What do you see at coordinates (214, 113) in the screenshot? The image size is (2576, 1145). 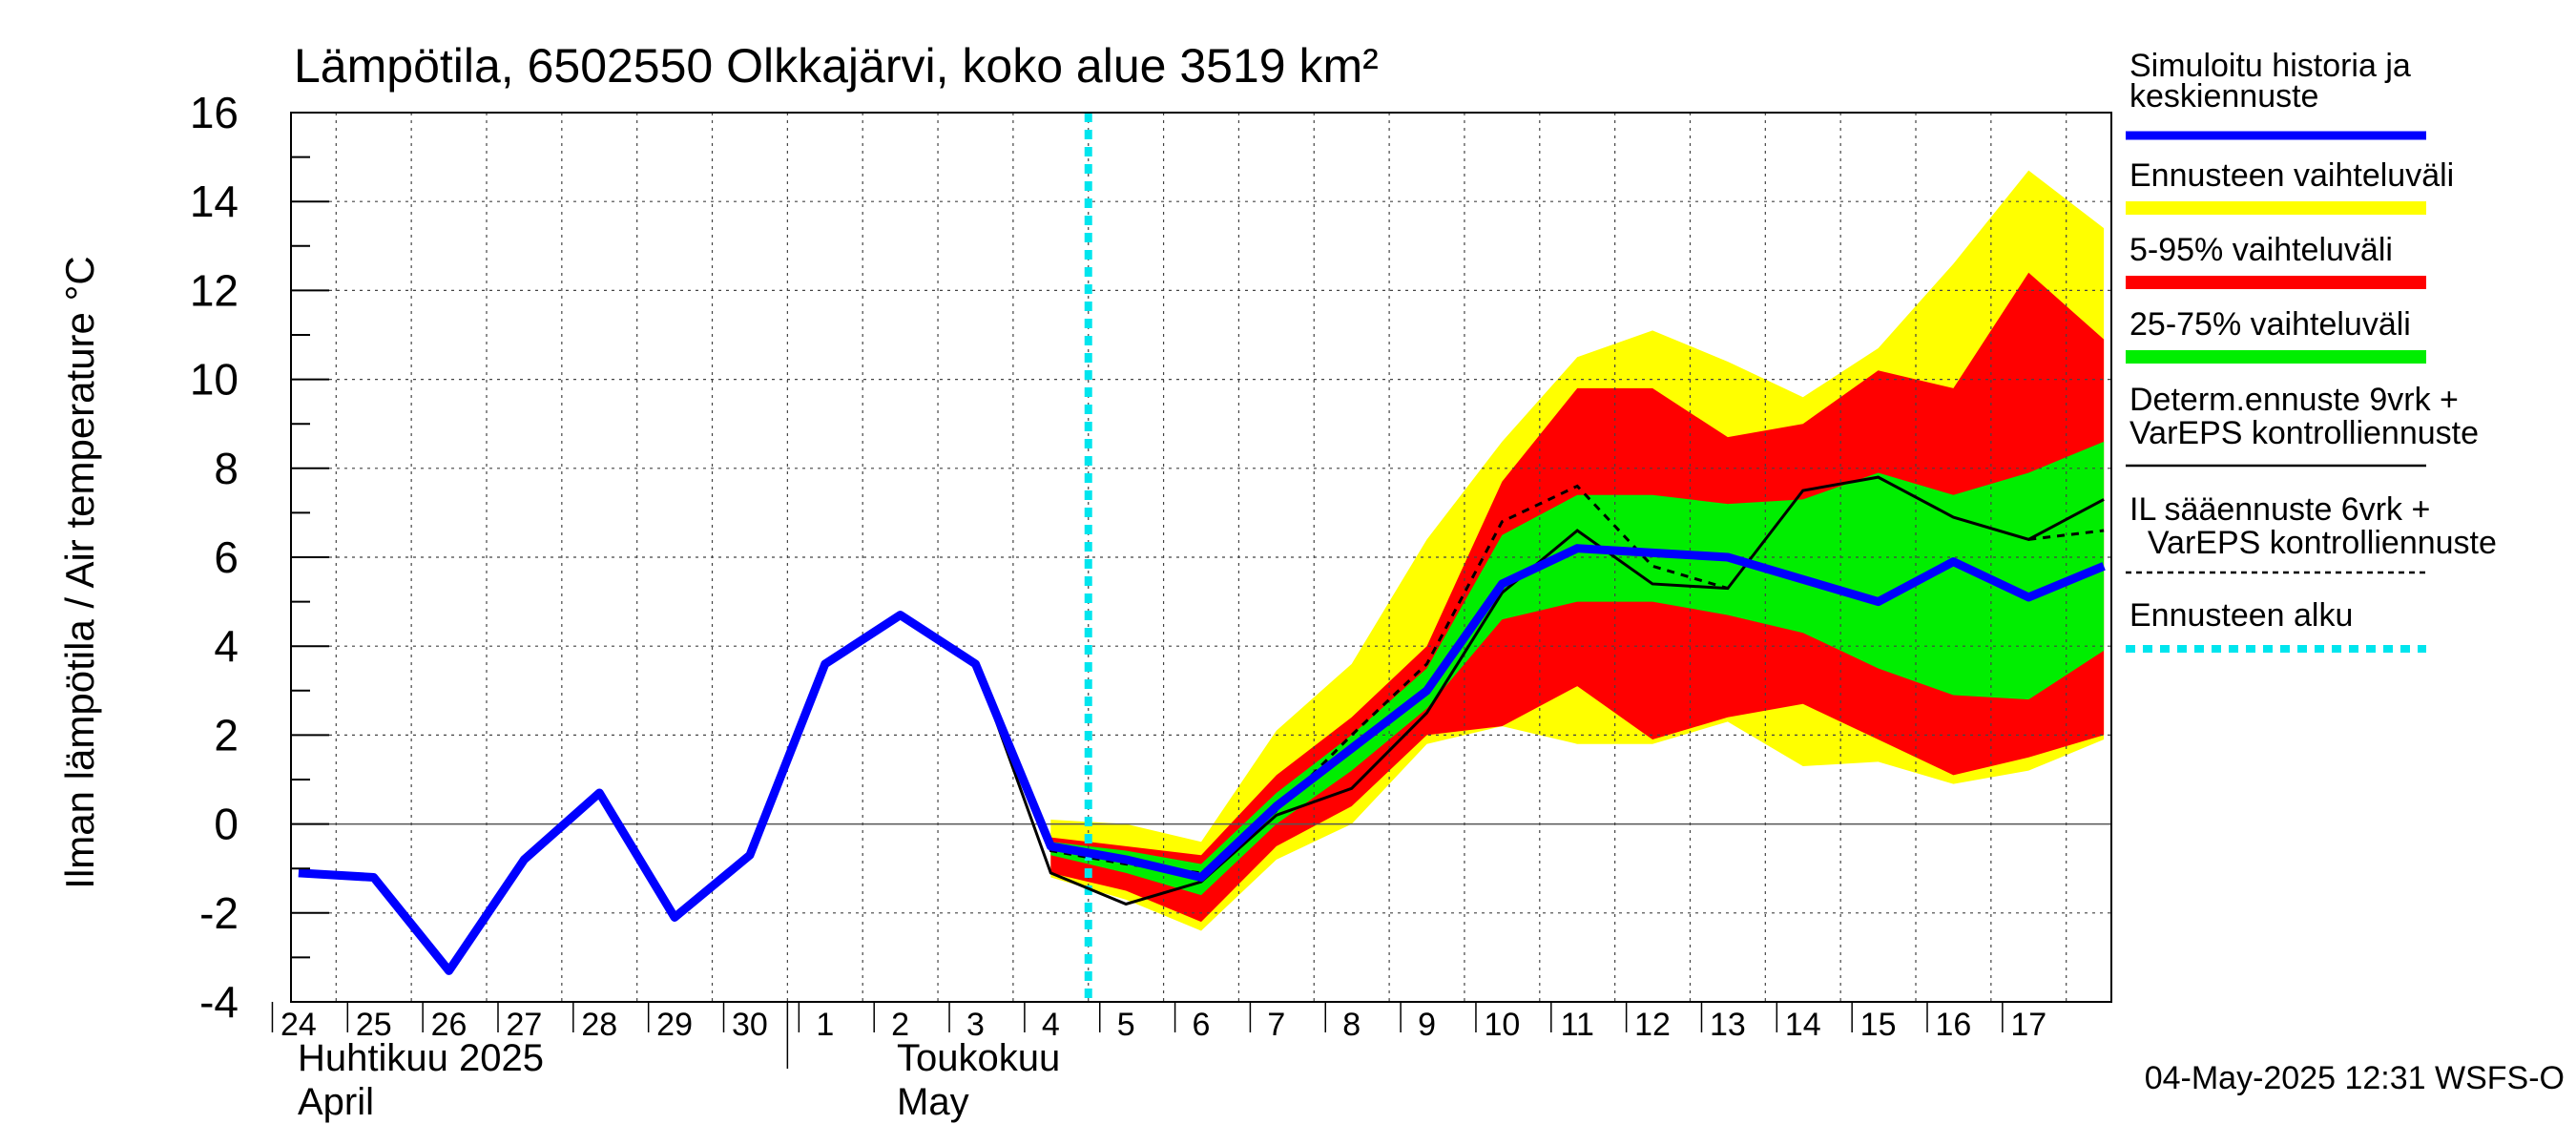 I see `y-tick-label: 16` at bounding box center [214, 113].